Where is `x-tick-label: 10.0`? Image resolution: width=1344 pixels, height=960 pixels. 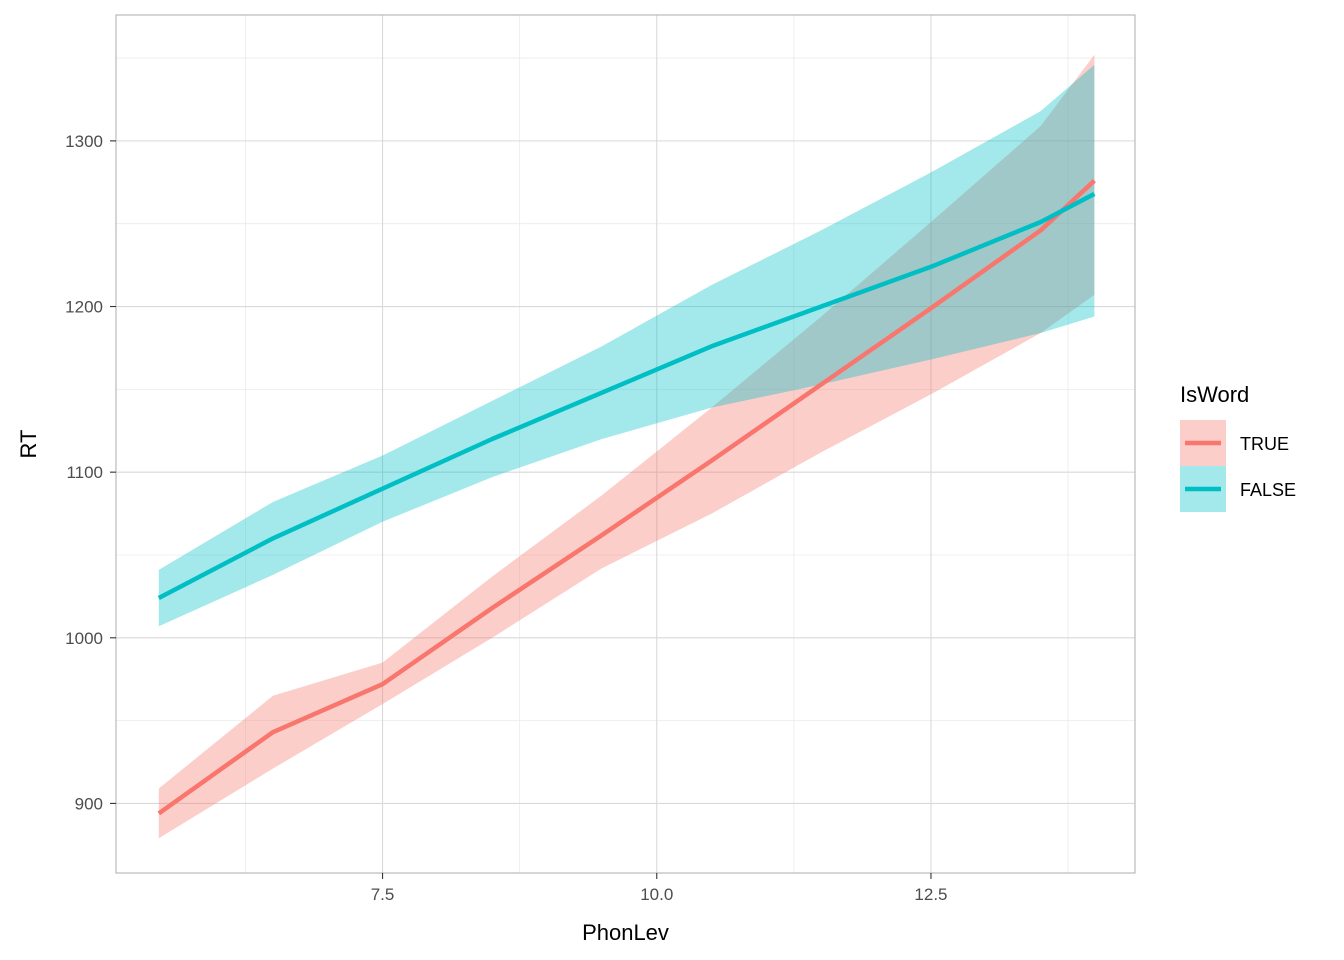 x-tick-label: 10.0 is located at coordinates (656, 894).